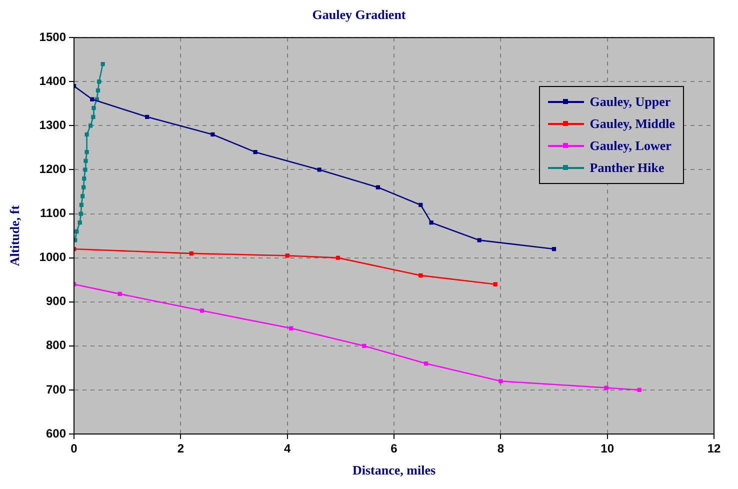 The height and width of the screenshot is (489, 738). What do you see at coordinates (52, 125) in the screenshot?
I see `y-tick-label: 1300` at bounding box center [52, 125].